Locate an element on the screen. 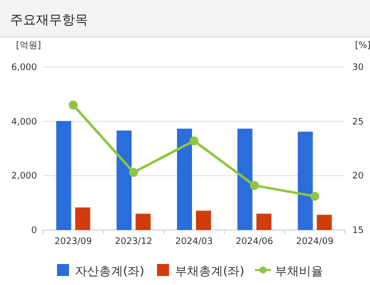 This screenshot has width=370, height=285. chart-title: 주요재무항목 is located at coordinates (49, 20).